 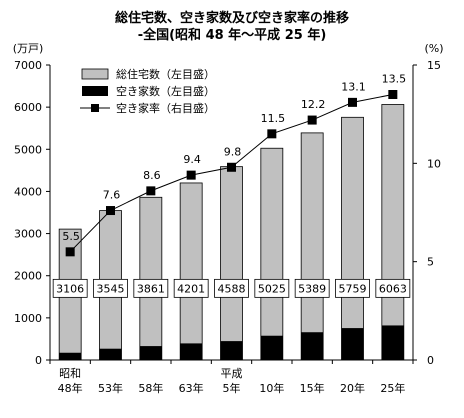 I want to click on x-tick-label: 25年, so click(x=392, y=388).